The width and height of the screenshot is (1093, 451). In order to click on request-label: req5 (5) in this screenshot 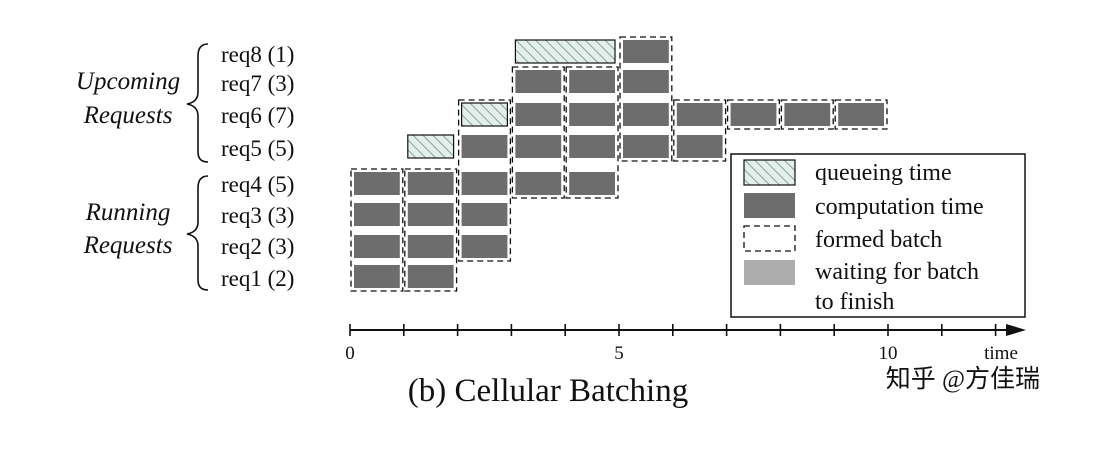, I will do `click(257, 148)`.